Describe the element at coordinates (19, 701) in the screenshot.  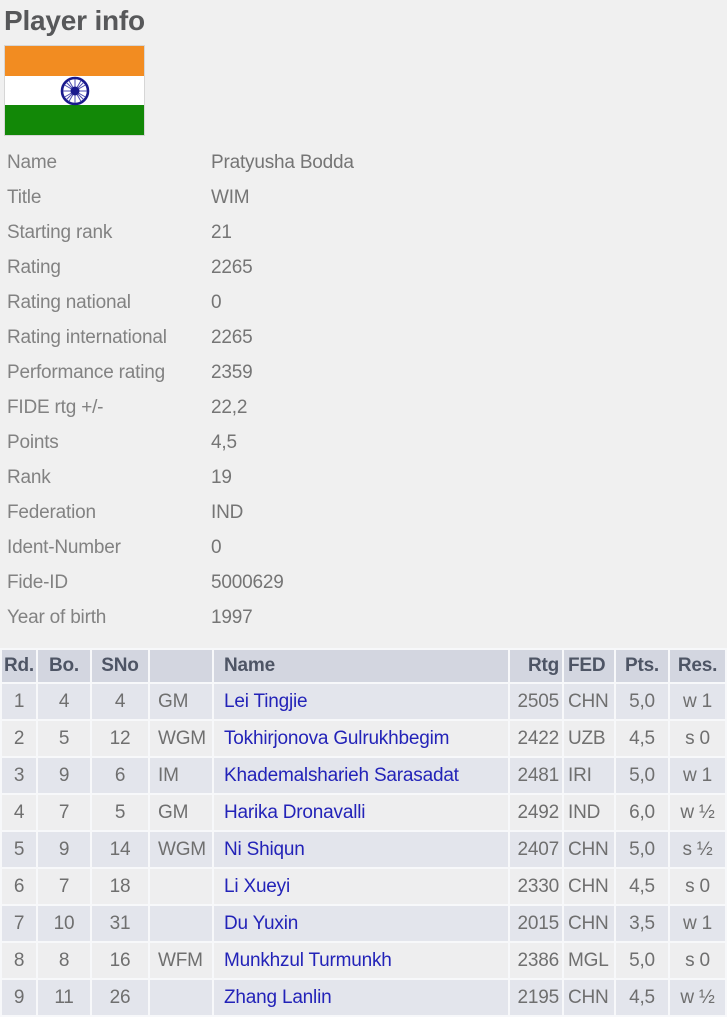
I see `cell-rd: 1` at that location.